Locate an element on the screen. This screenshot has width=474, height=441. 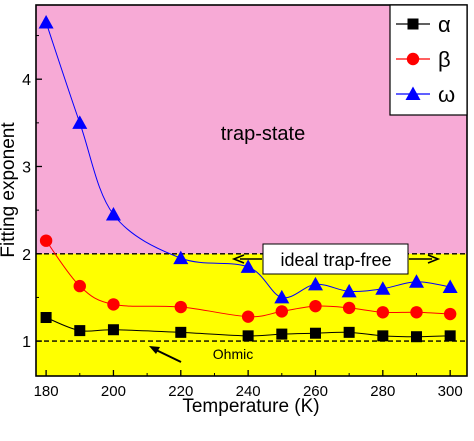
y-tick-label-3: 3 is located at coordinates (26, 167).